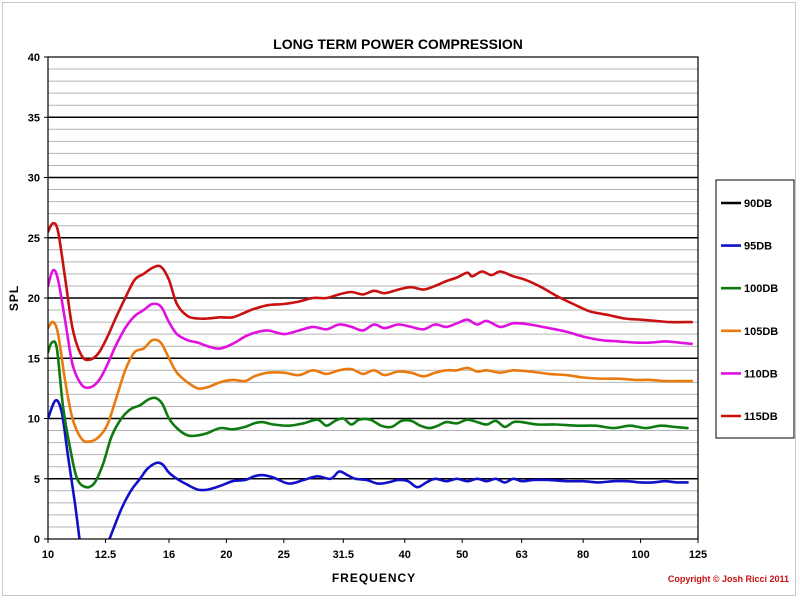 Image resolution: width=800 pixels, height=600 pixels. What do you see at coordinates (462, 555) in the screenshot?
I see `x-tick-label: 50` at bounding box center [462, 555].